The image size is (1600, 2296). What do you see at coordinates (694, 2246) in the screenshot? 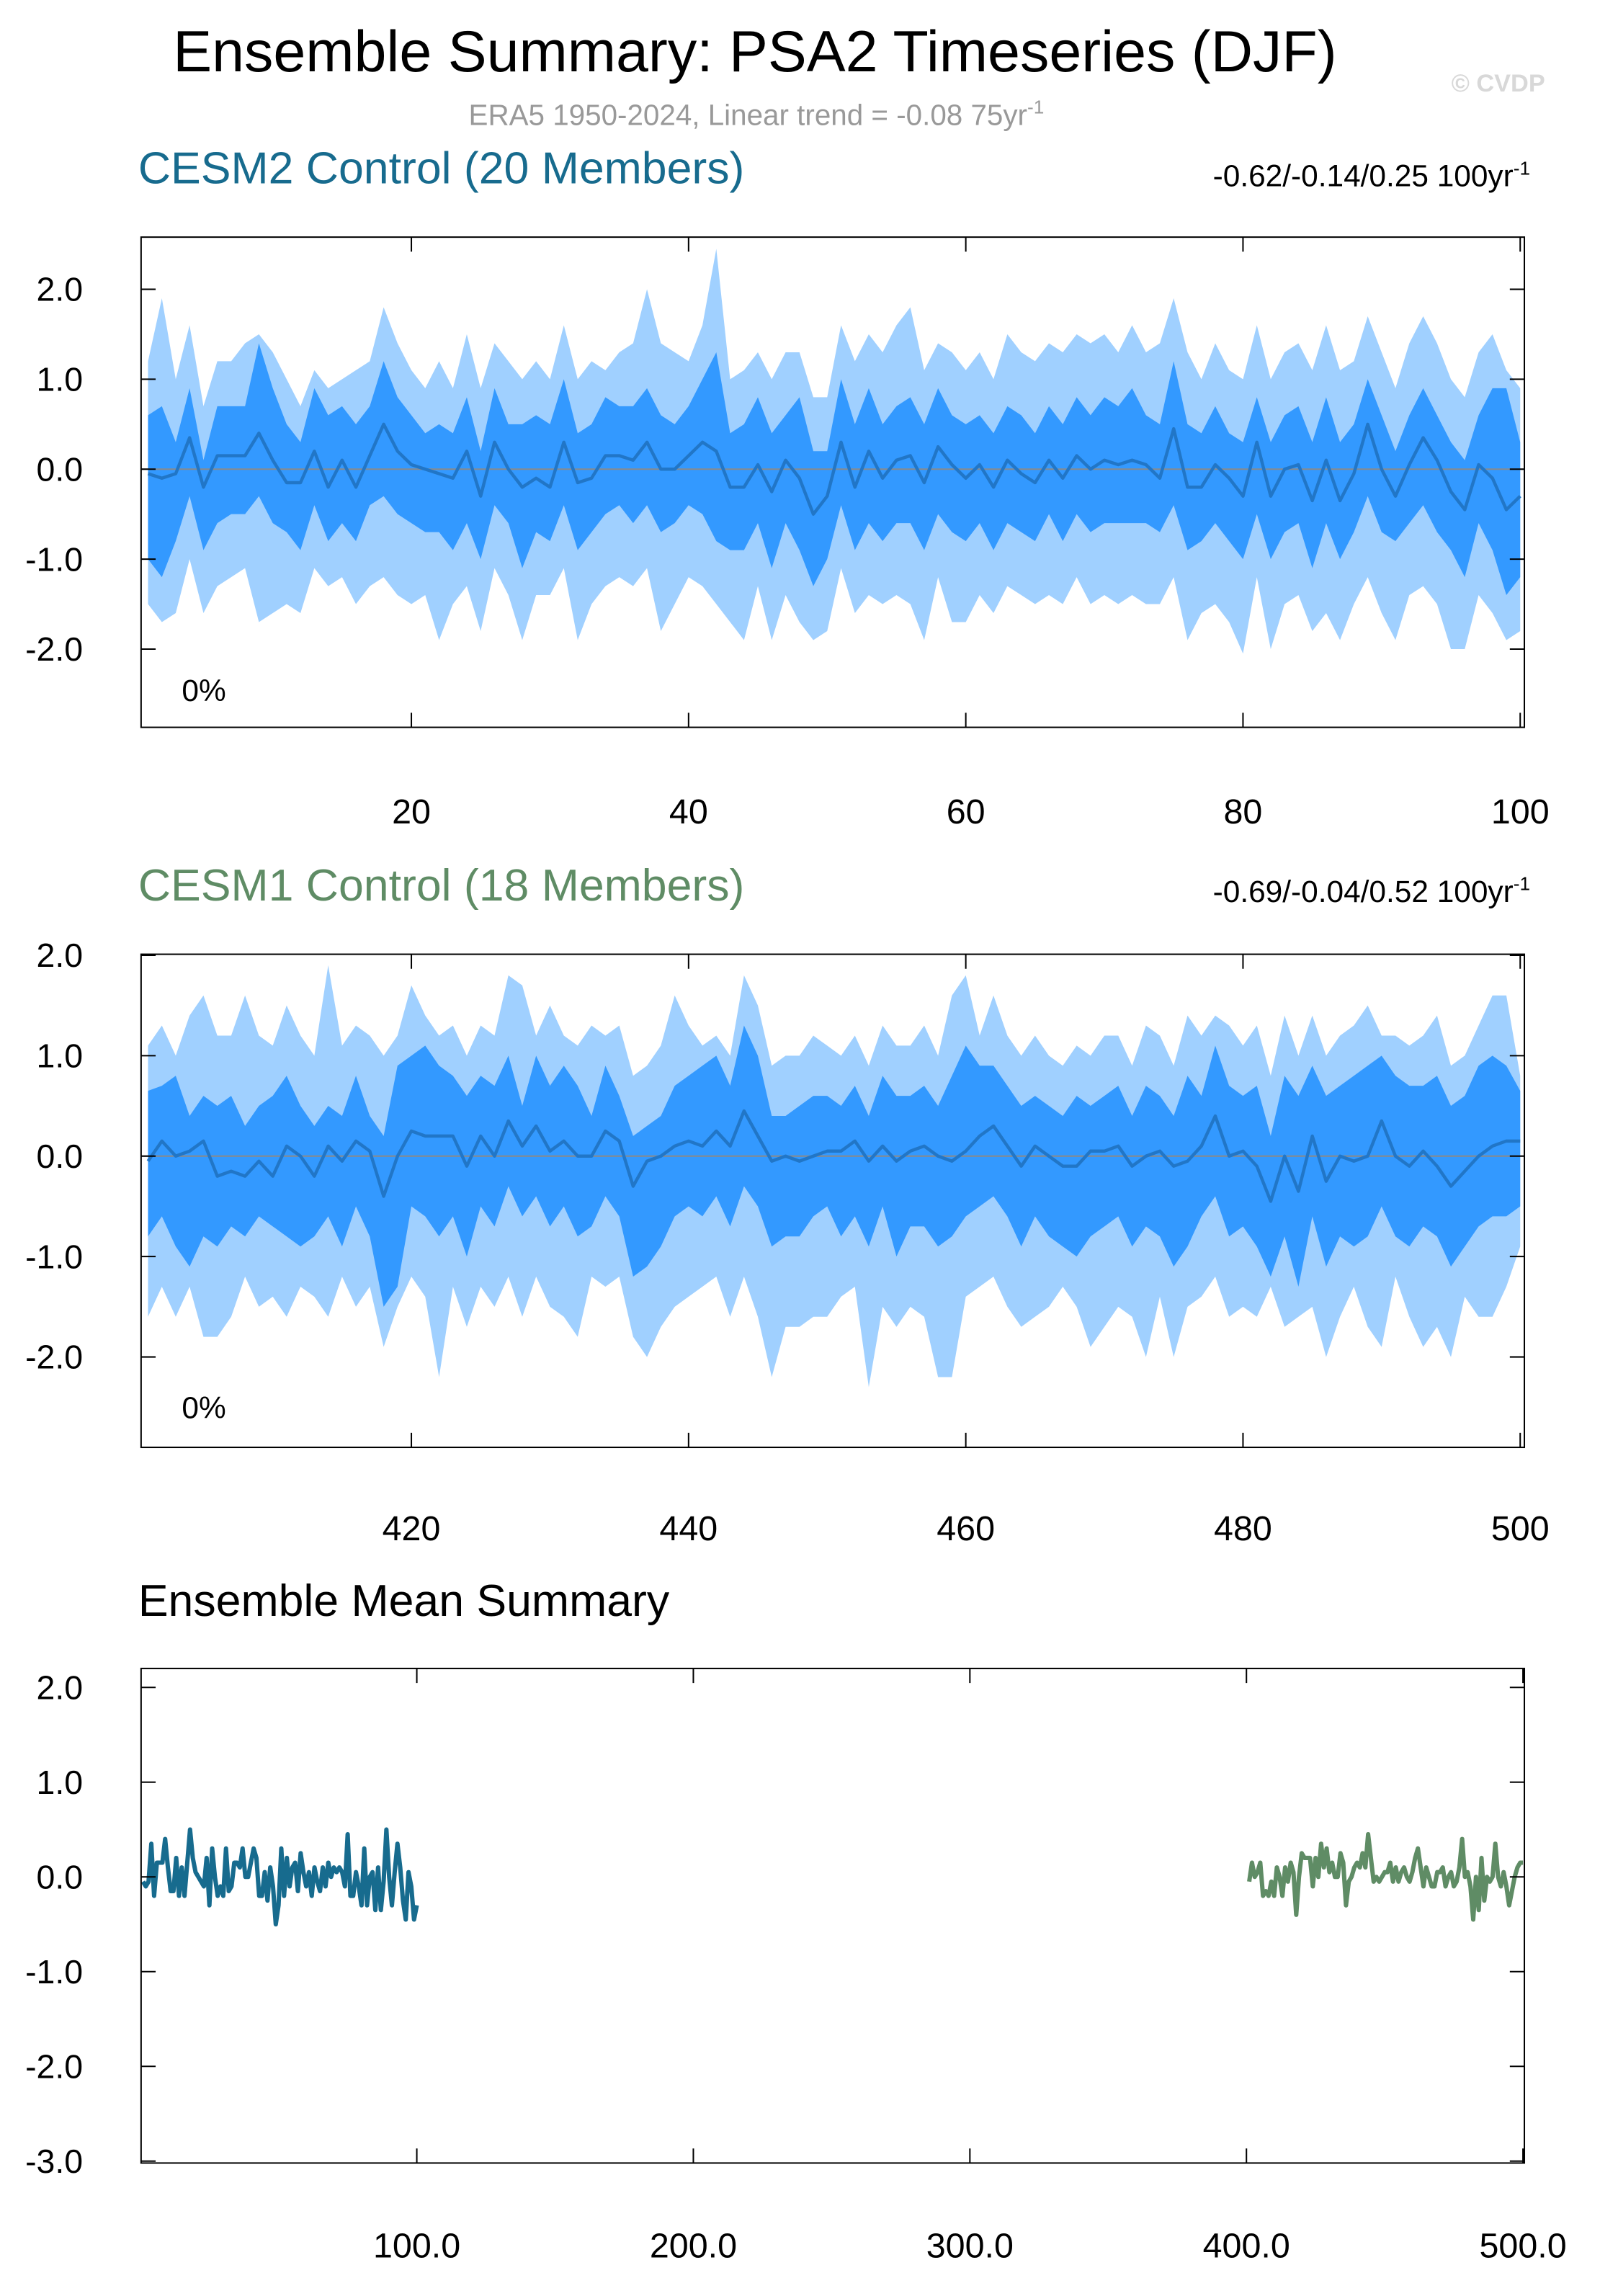
I see `x-tick-label: 200.0` at bounding box center [694, 2246].